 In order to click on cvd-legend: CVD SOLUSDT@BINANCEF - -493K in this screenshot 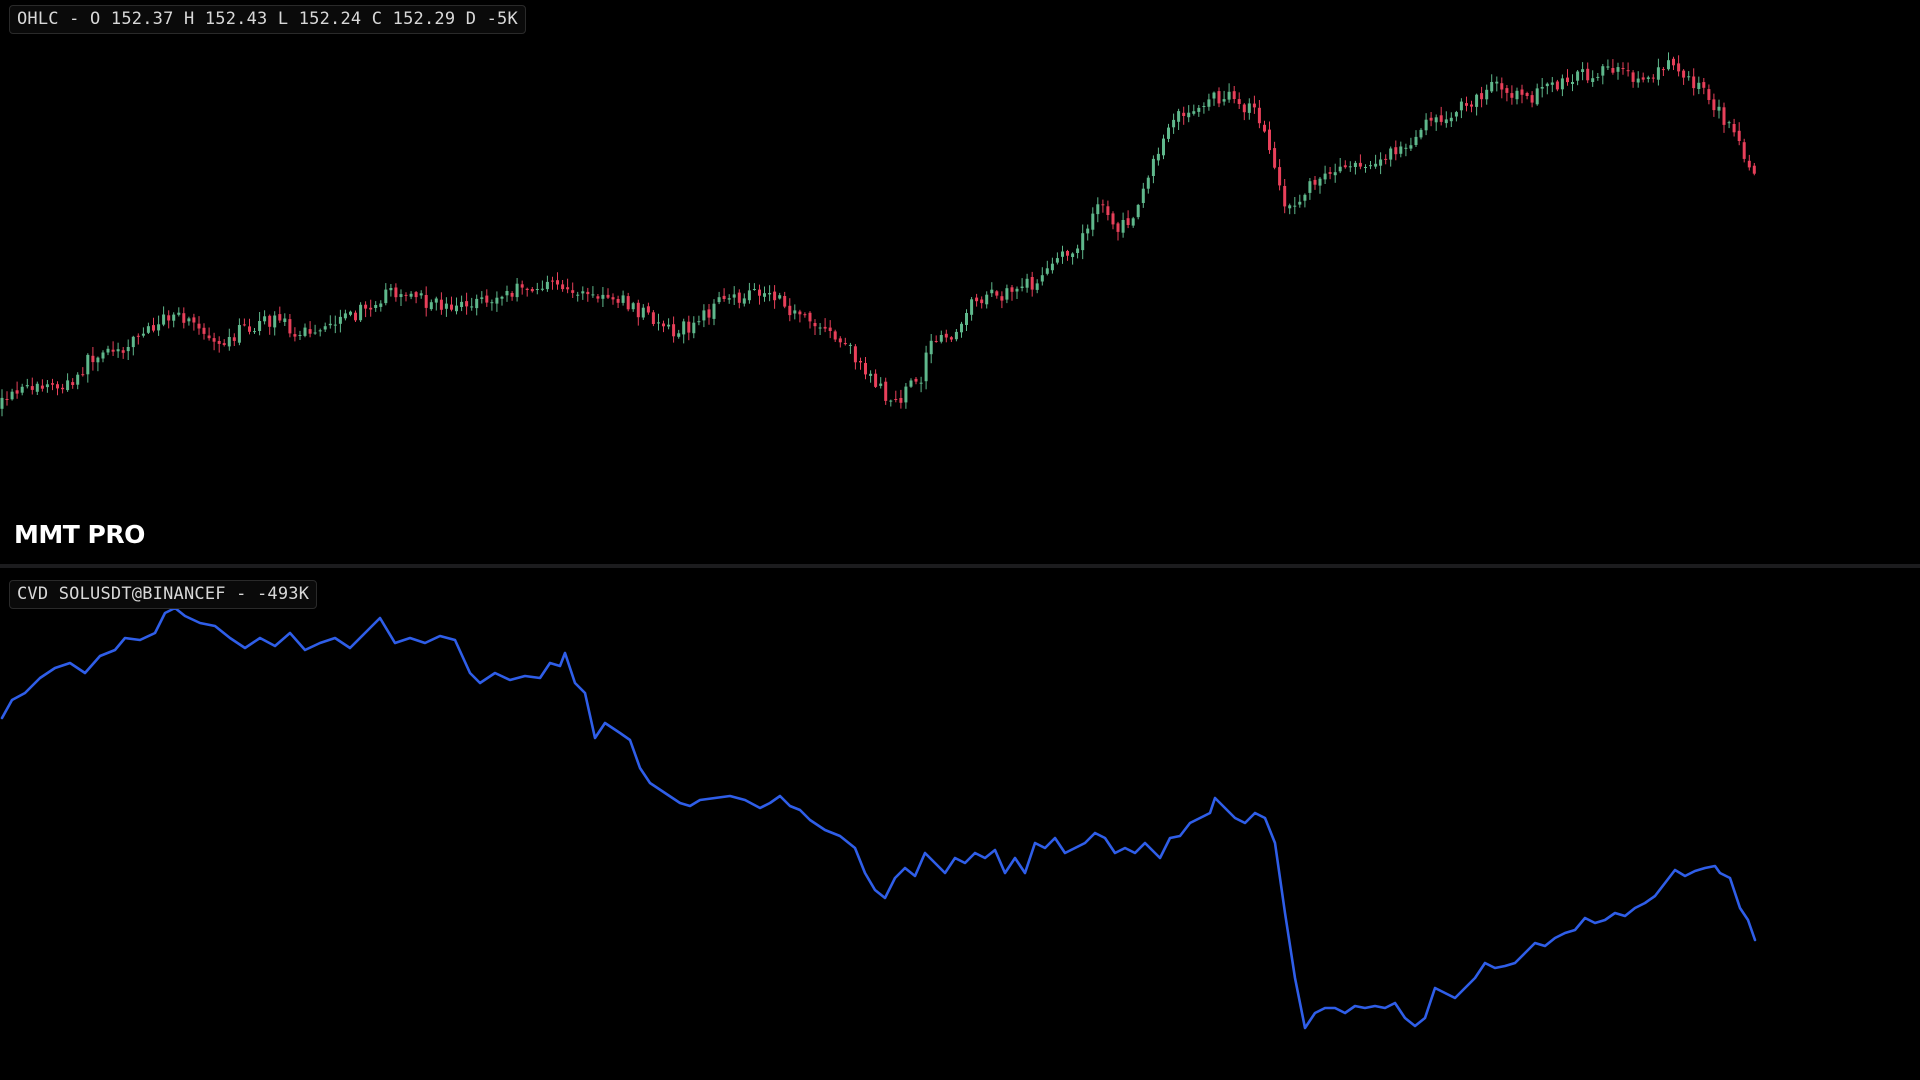, I will do `click(163, 594)`.